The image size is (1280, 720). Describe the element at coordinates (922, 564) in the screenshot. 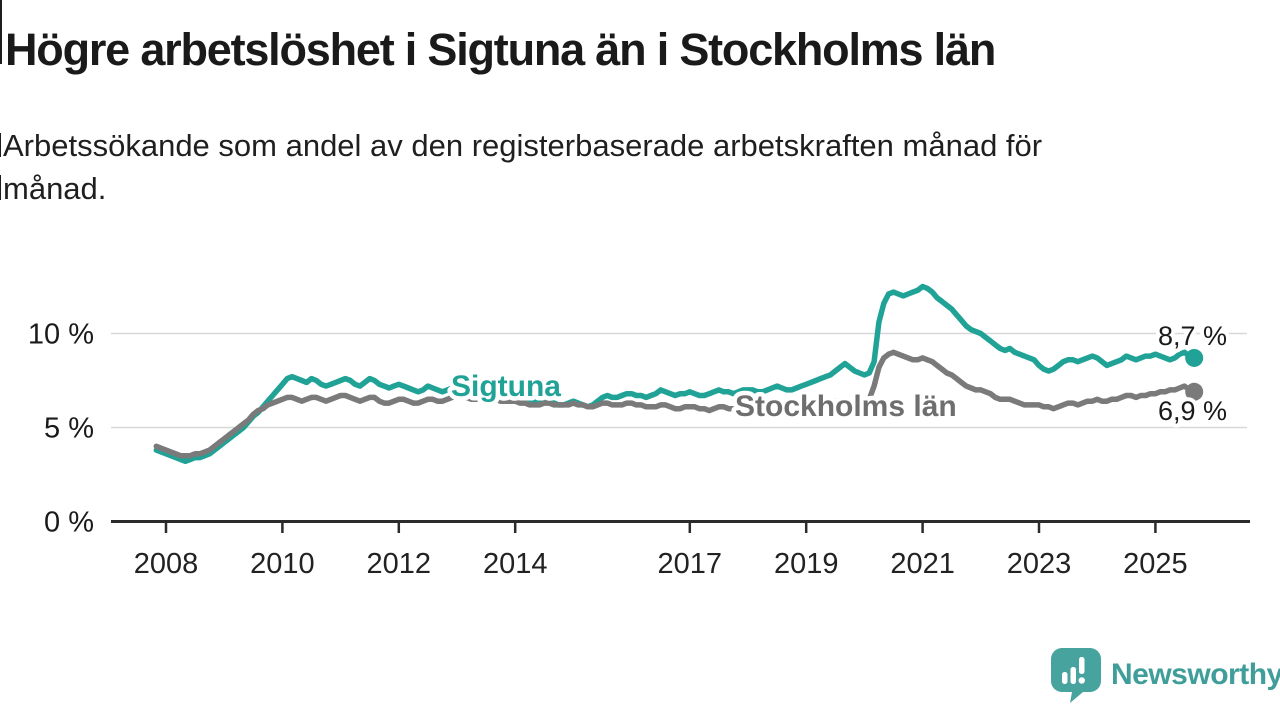

I see `x-tick-label-2021: 2021` at that location.